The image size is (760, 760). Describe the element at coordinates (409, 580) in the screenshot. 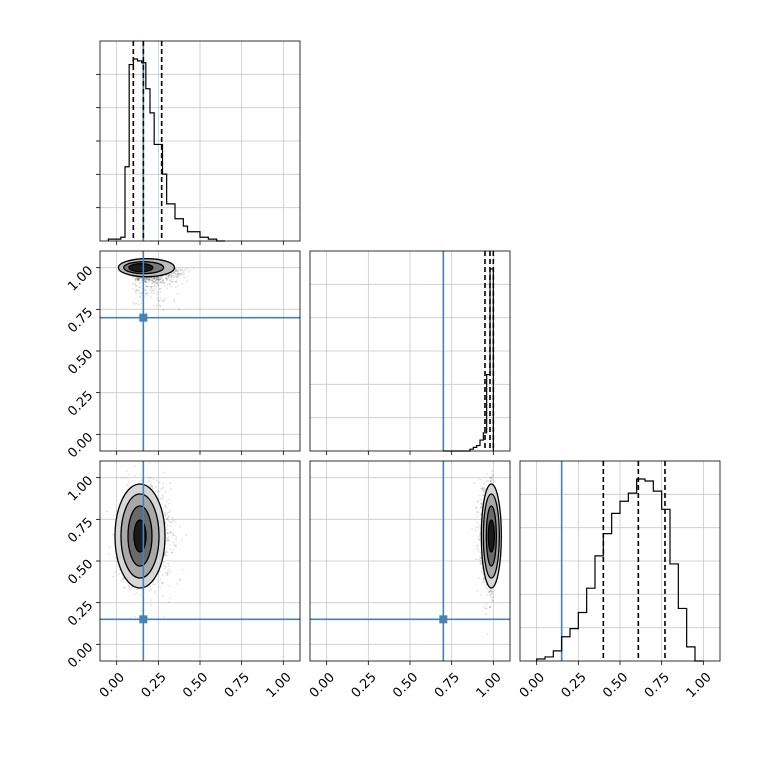

I see `joint-p1-p2: 0.00 0.25 0.50 0.75 1.00` at that location.